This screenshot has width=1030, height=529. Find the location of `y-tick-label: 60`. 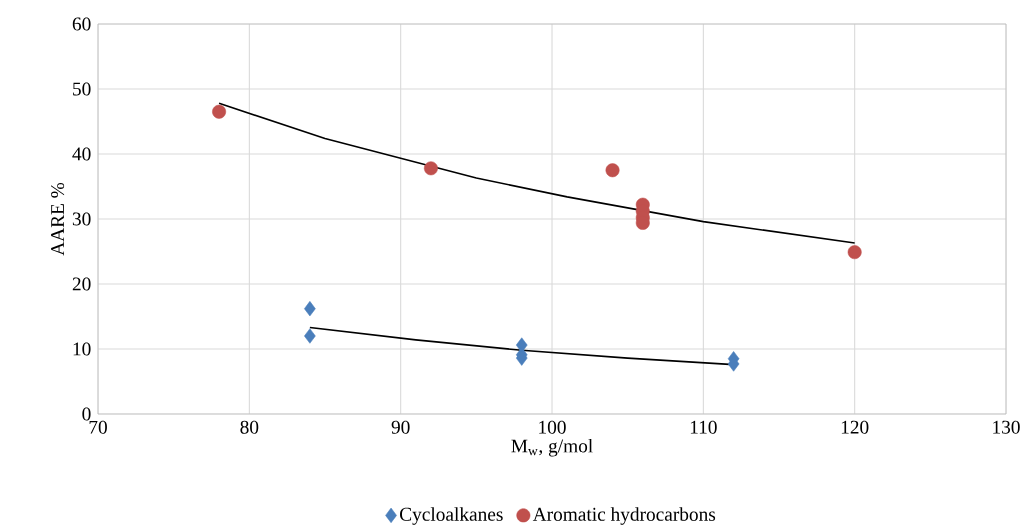

y-tick-label: 60 is located at coordinates (81, 24).